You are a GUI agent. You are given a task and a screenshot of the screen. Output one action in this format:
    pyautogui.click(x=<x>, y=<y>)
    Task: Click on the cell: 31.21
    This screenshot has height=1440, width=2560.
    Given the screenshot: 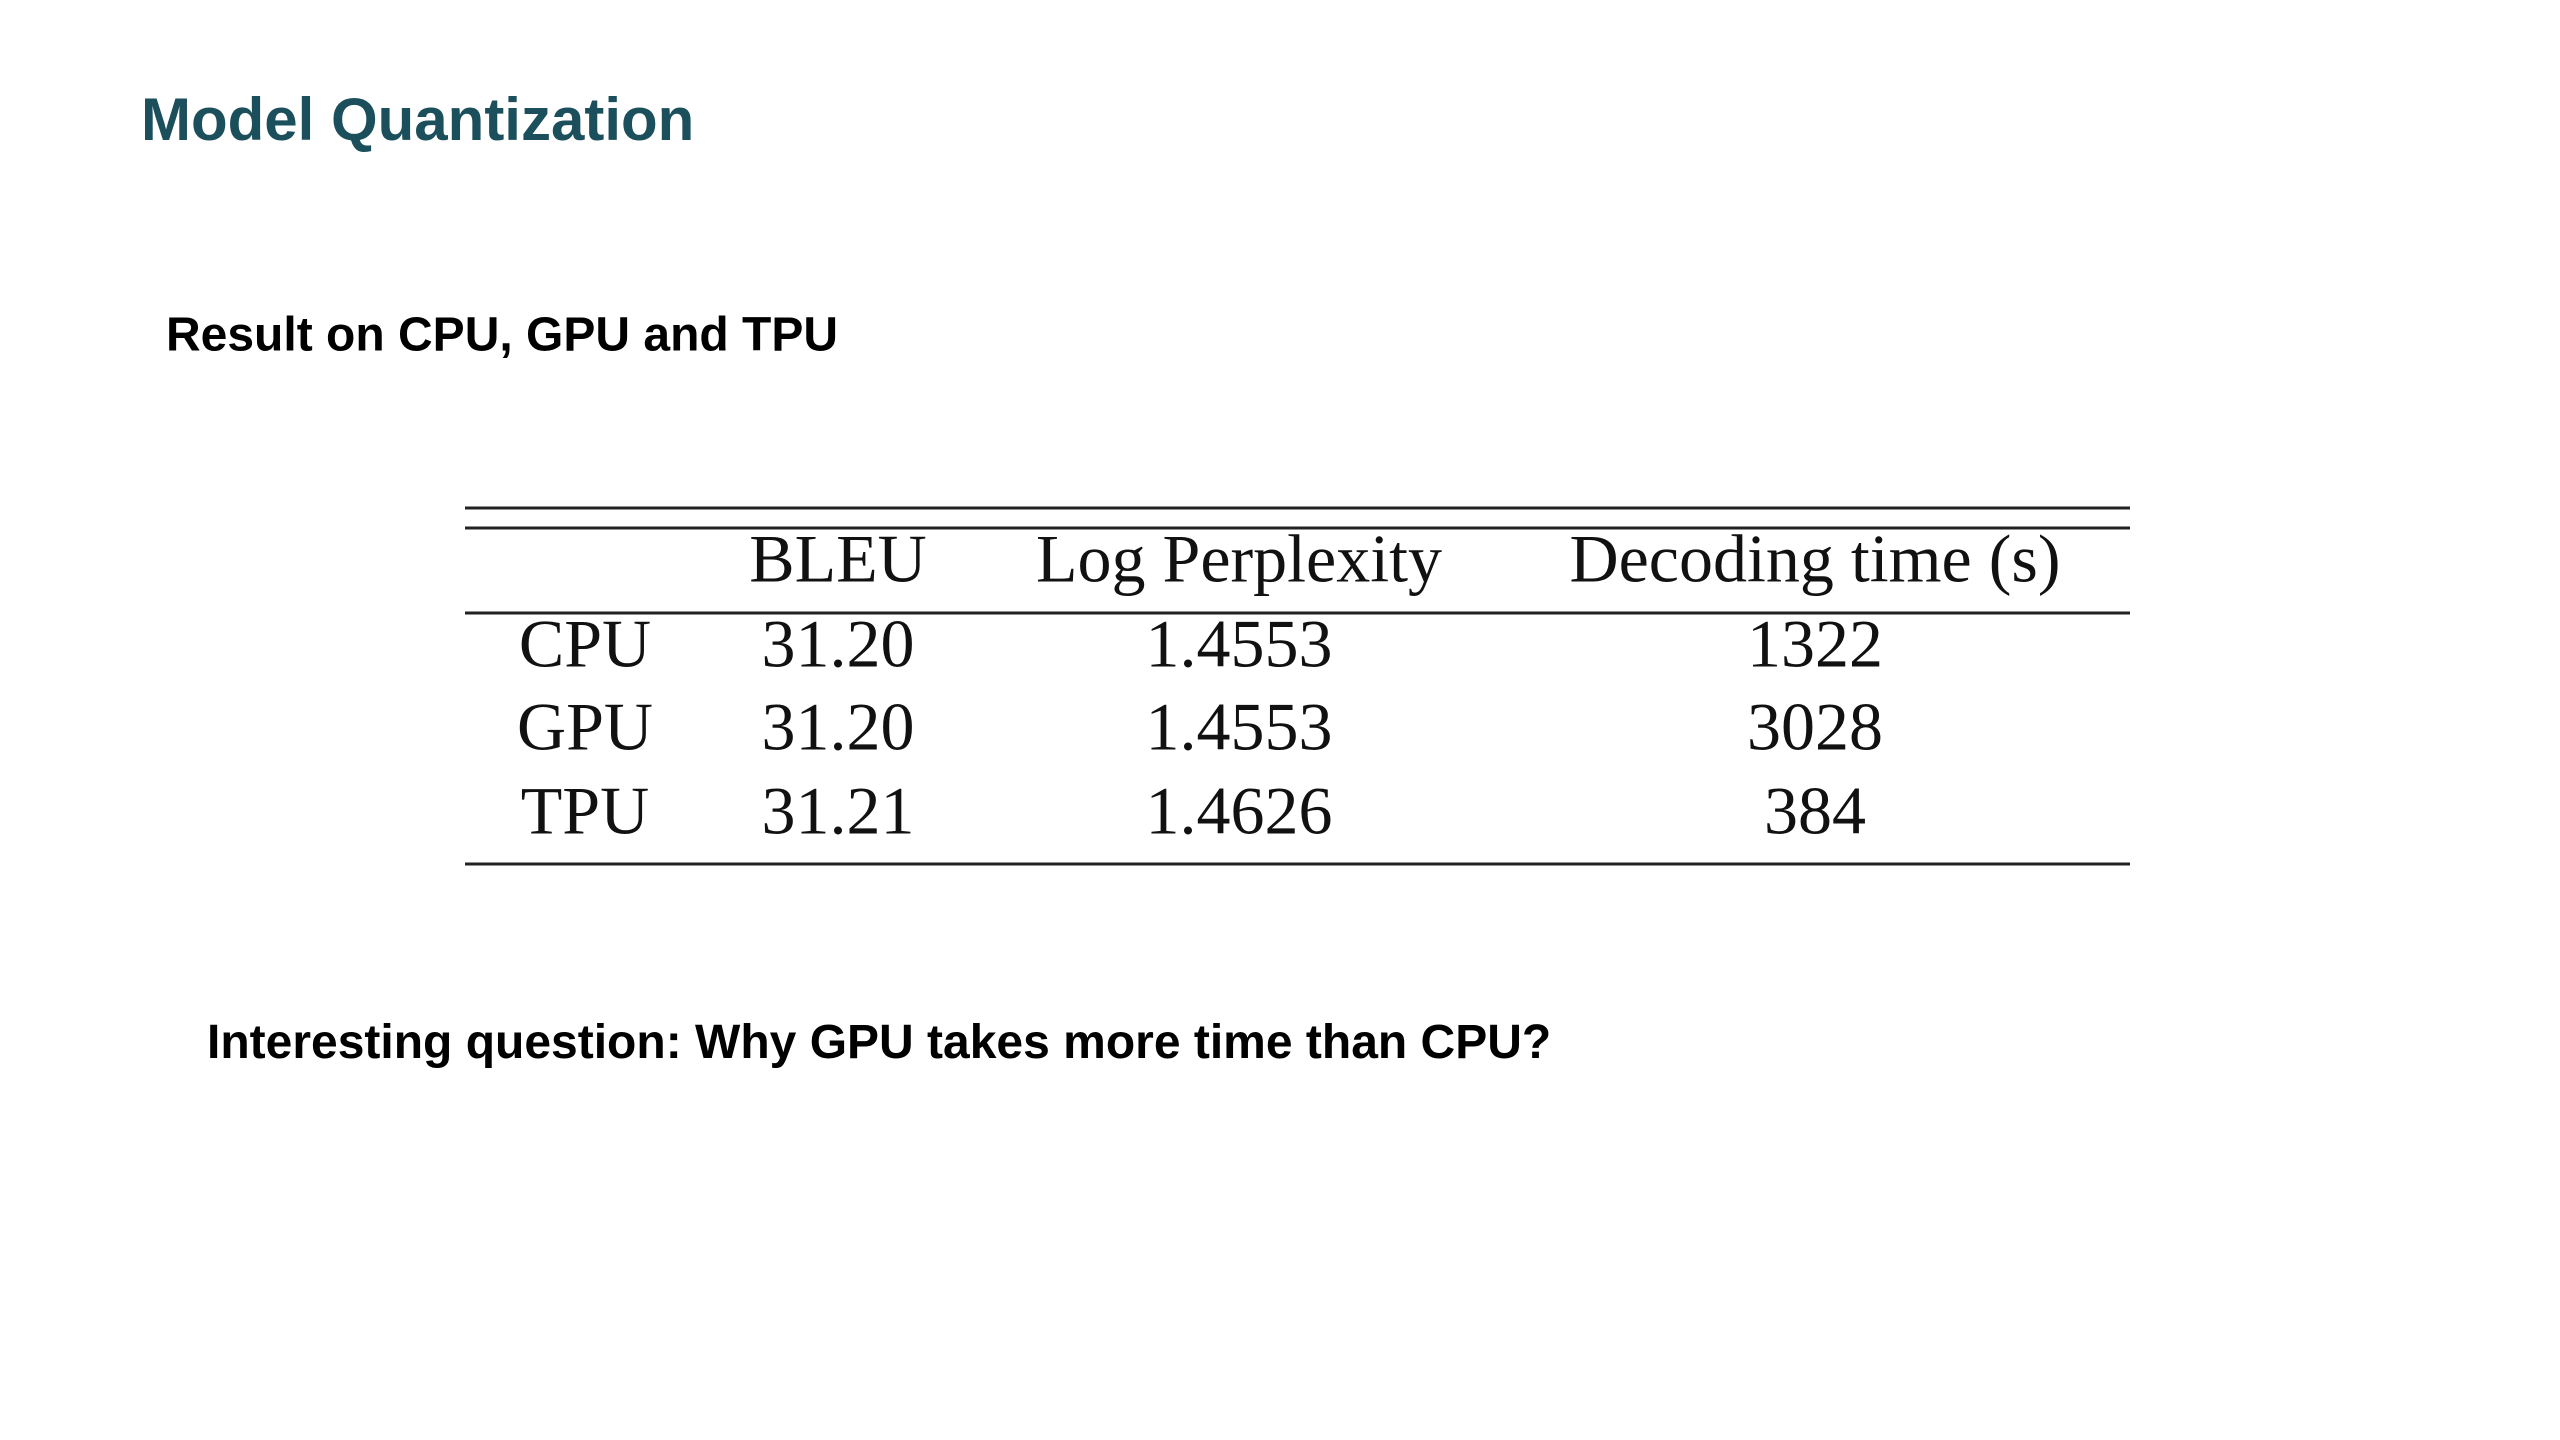 What is the action you would take?
    pyautogui.click(x=838, y=811)
    